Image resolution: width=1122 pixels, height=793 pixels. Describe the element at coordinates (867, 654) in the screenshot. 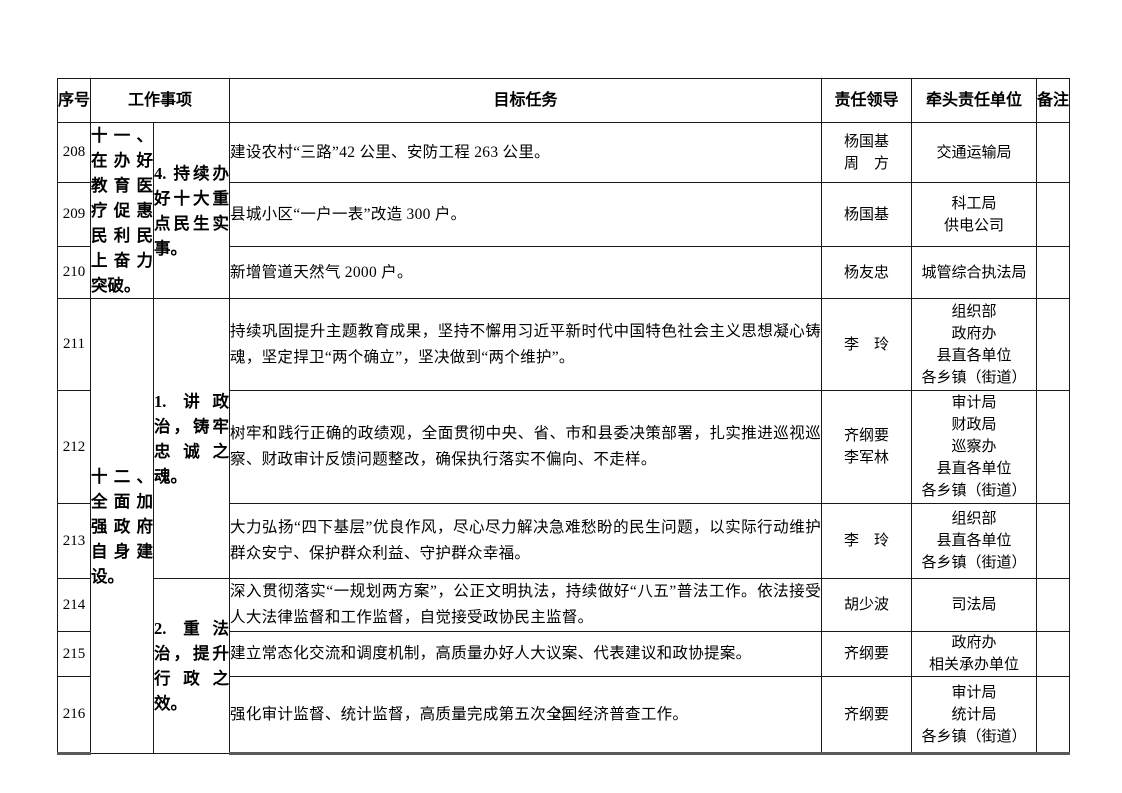

I see `leader-name: 齐纲要` at that location.